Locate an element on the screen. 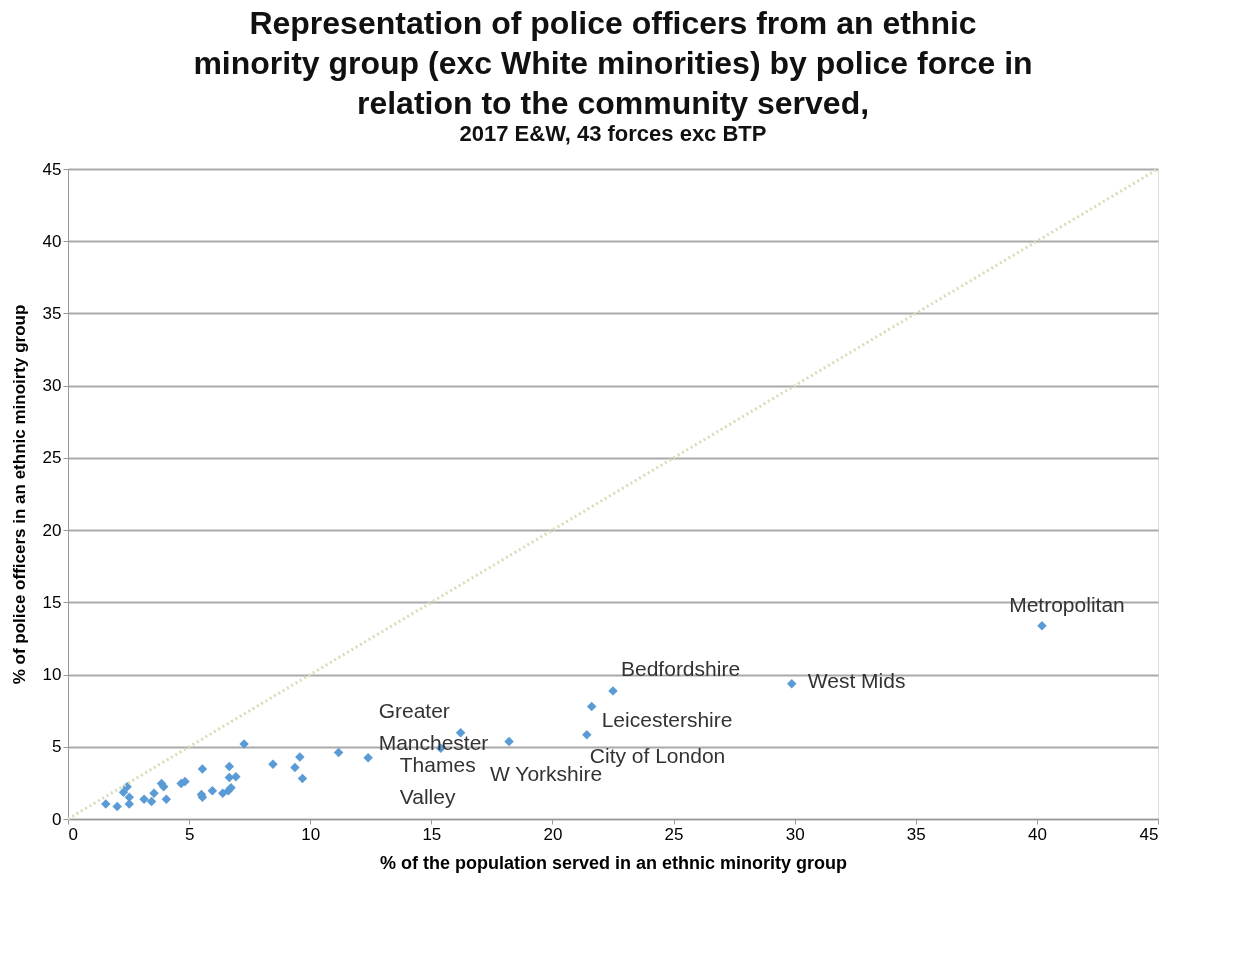 Image resolution: width=1234 pixels, height=960 pixels. chart-subtitle: 2017 E&W, 43 forces exc BTP is located at coordinates (613, 133).